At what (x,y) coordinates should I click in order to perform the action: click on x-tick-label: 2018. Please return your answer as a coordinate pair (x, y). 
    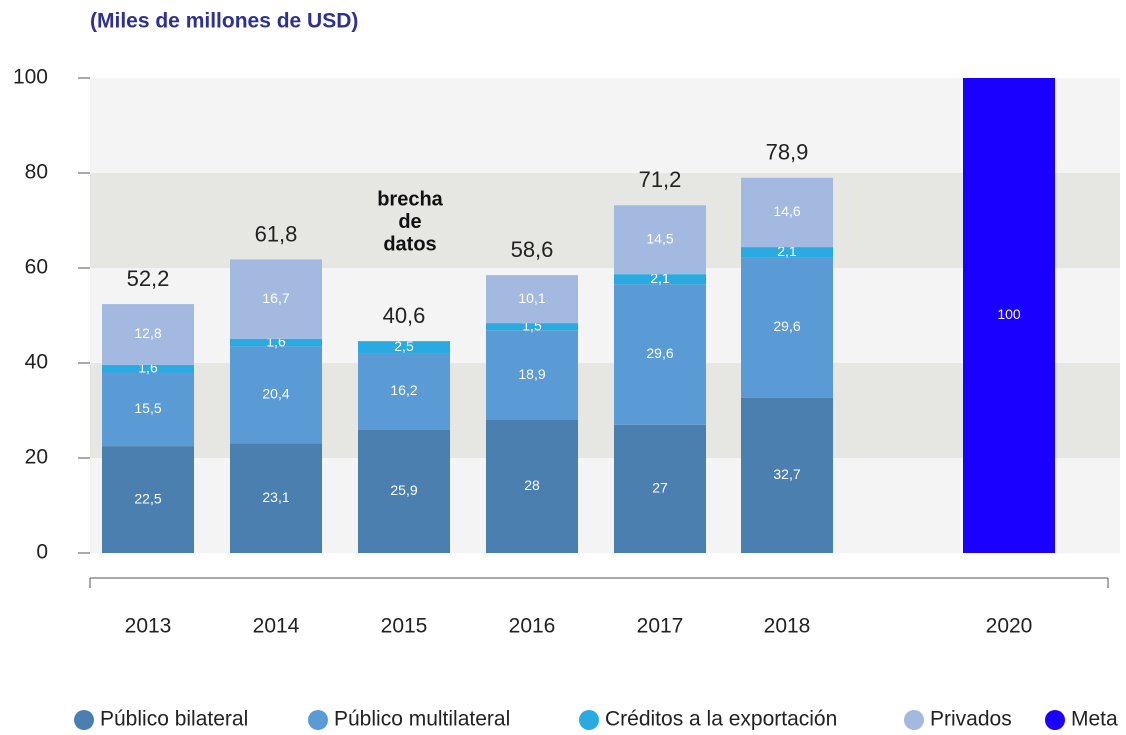
    Looking at the image, I should click on (787, 626).